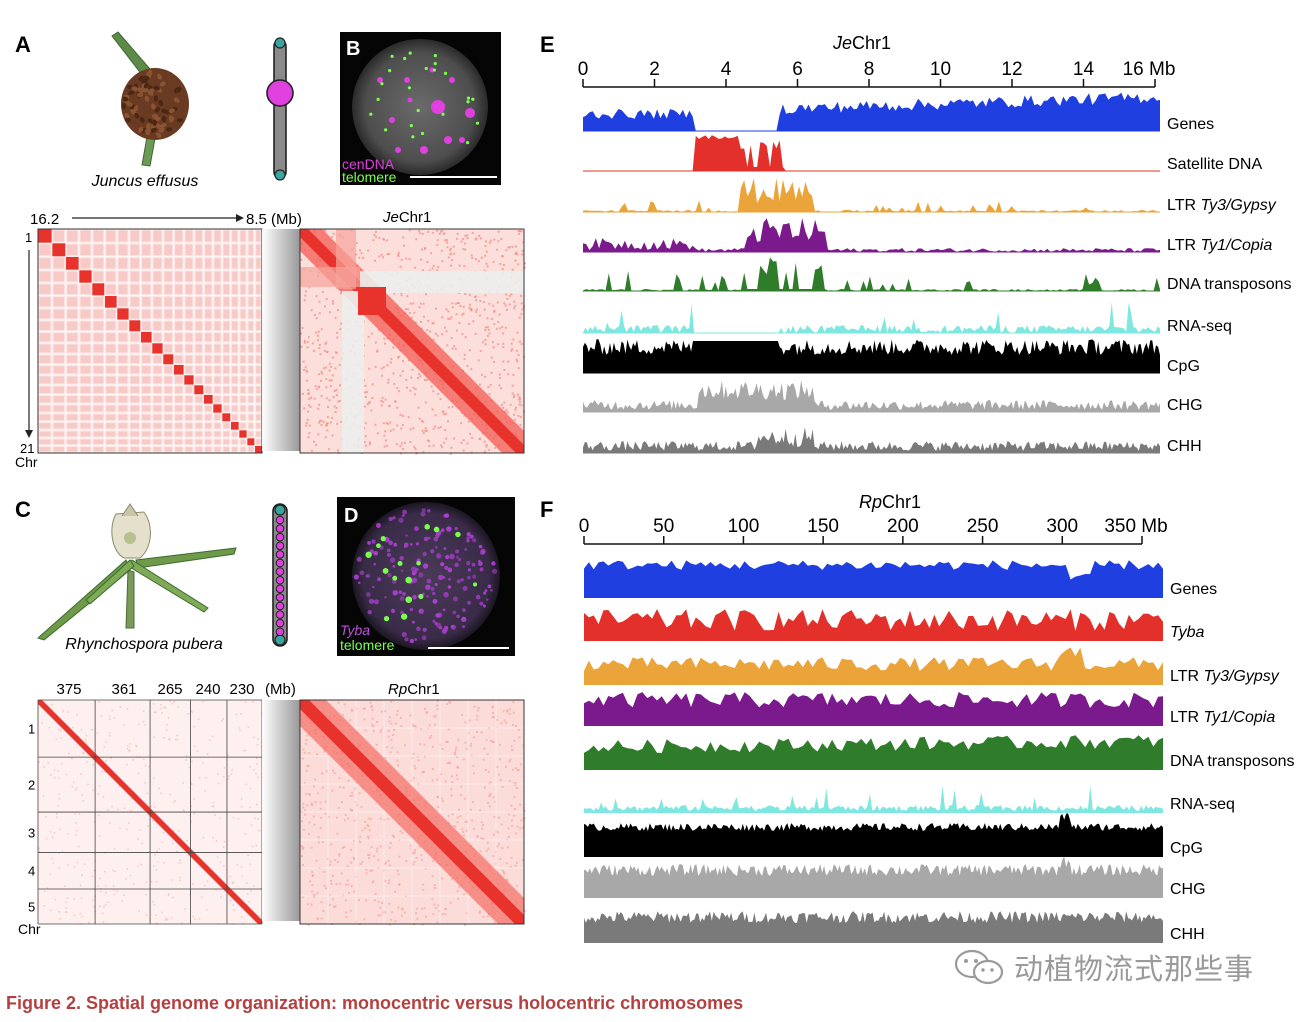 The height and width of the screenshot is (1022, 1312). Describe the element at coordinates (31, 906) in the screenshot. I see `hic-c-row-5: 5` at that location.